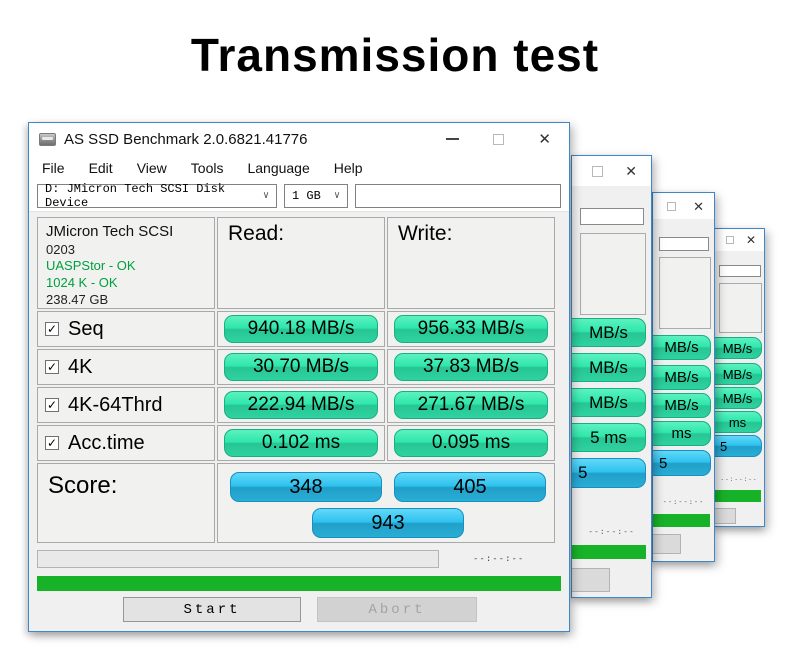 This screenshot has width=790, height=672. I want to click on 4k64thrd-checkbox: ✓, so click(52, 405).